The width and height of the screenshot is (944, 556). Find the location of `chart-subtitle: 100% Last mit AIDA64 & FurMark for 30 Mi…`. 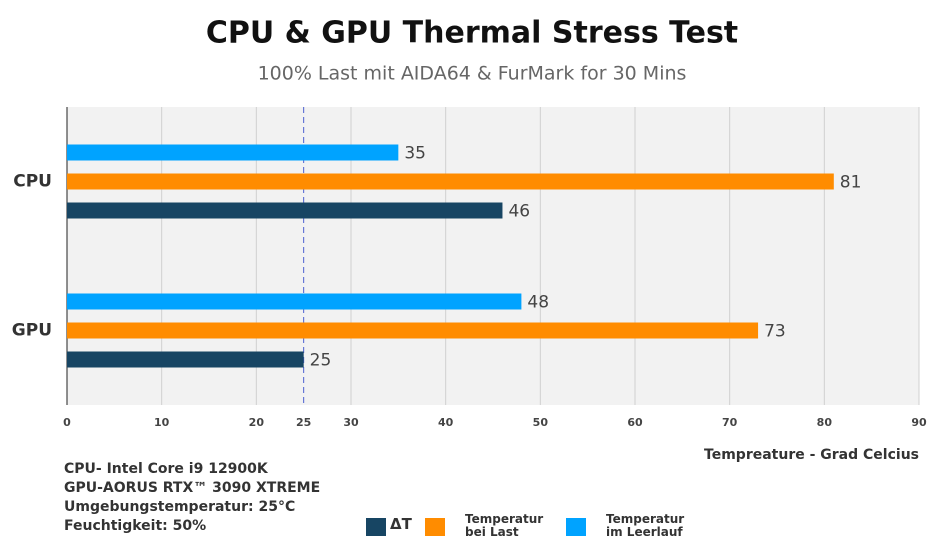

chart-subtitle: 100% Last mit AIDA64 & FurMark for 30 Mi… is located at coordinates (472, 74).